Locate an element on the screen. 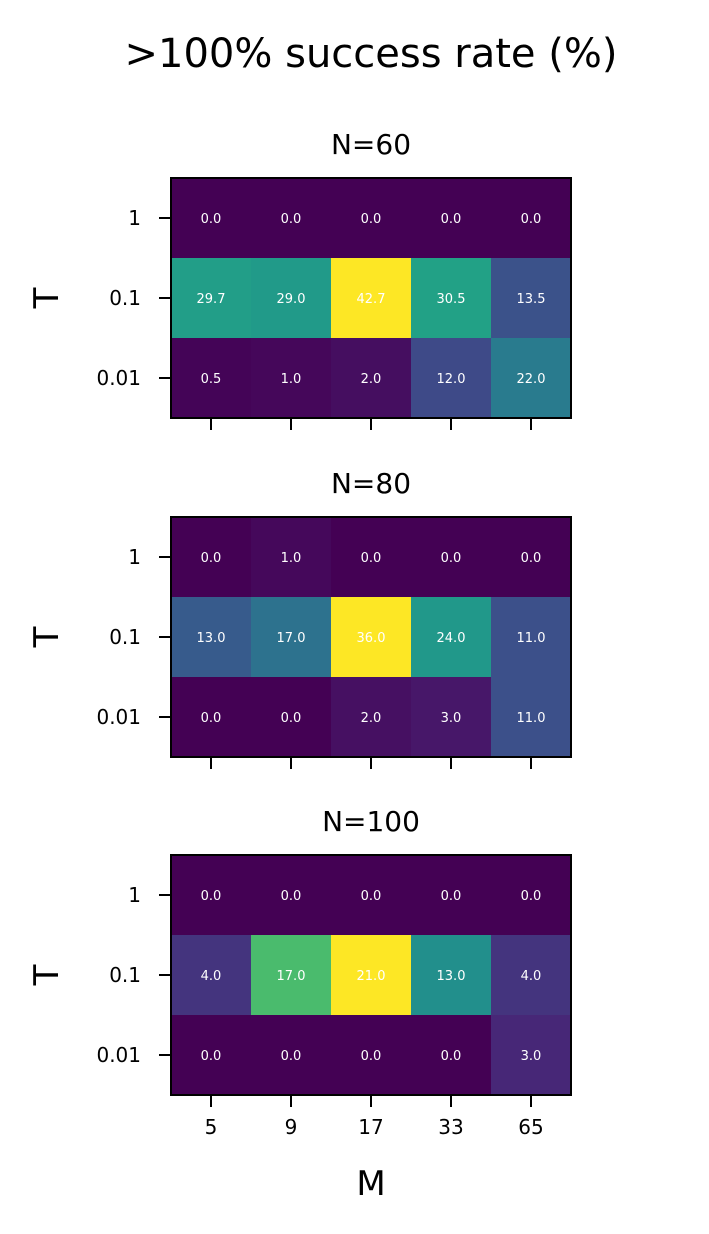  cell-value-label: 4.0 is located at coordinates (211, 976).